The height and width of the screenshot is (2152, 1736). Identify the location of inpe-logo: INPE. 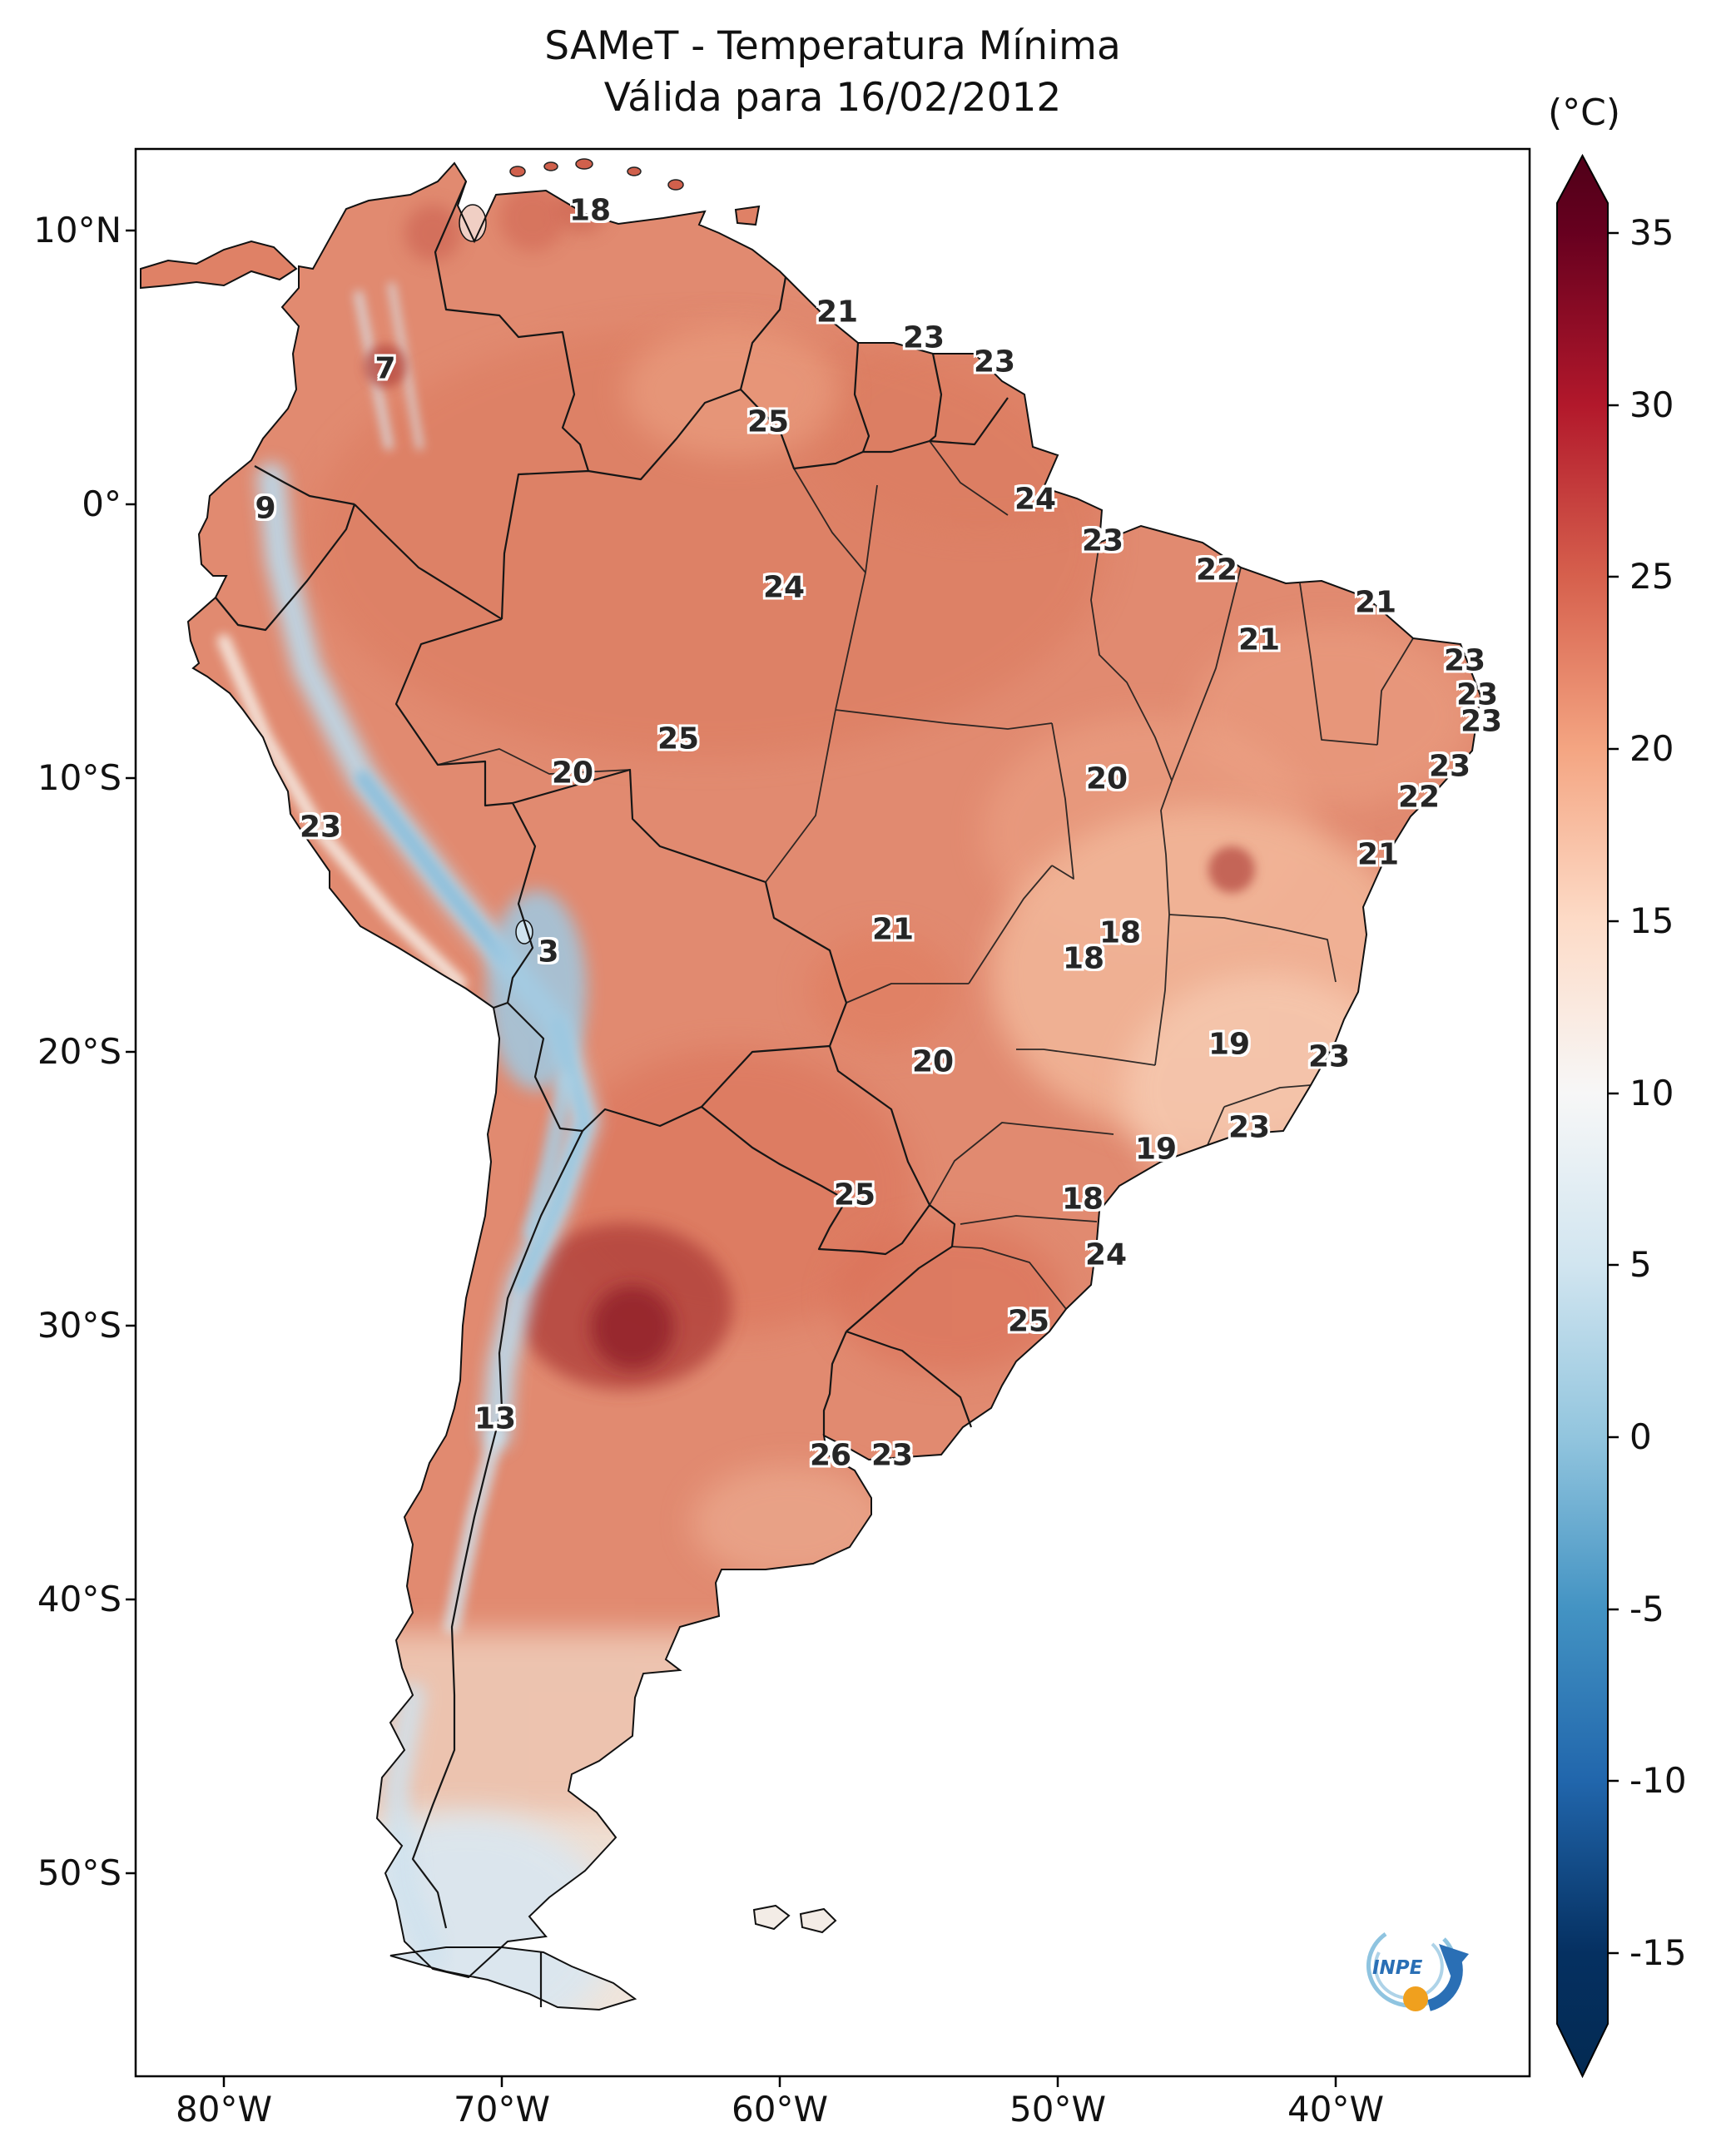
(1417, 1971).